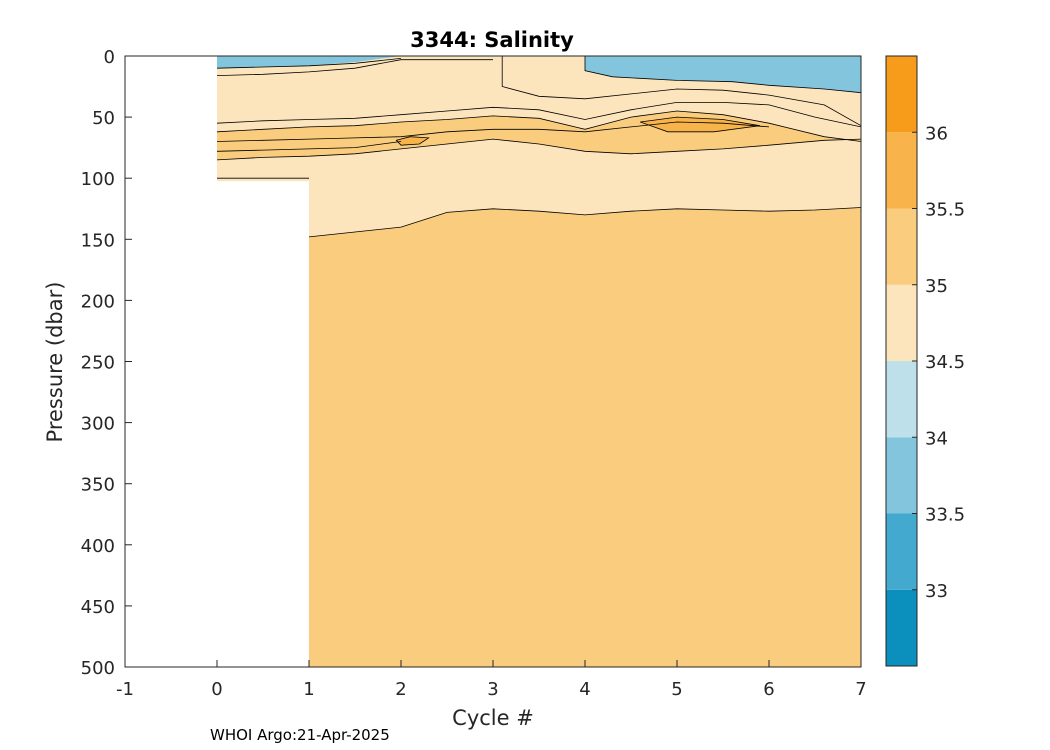 The height and width of the screenshot is (750, 1050). I want to click on x-axis-label: Cycle #, so click(493, 718).